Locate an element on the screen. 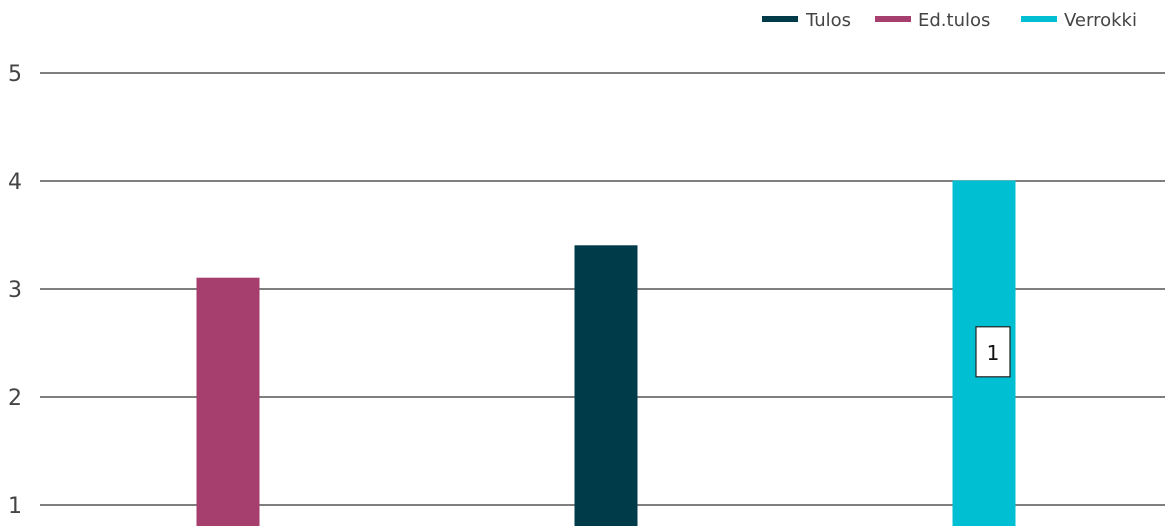 The height and width of the screenshot is (526, 1167). data-label: 1 is located at coordinates (993, 352).